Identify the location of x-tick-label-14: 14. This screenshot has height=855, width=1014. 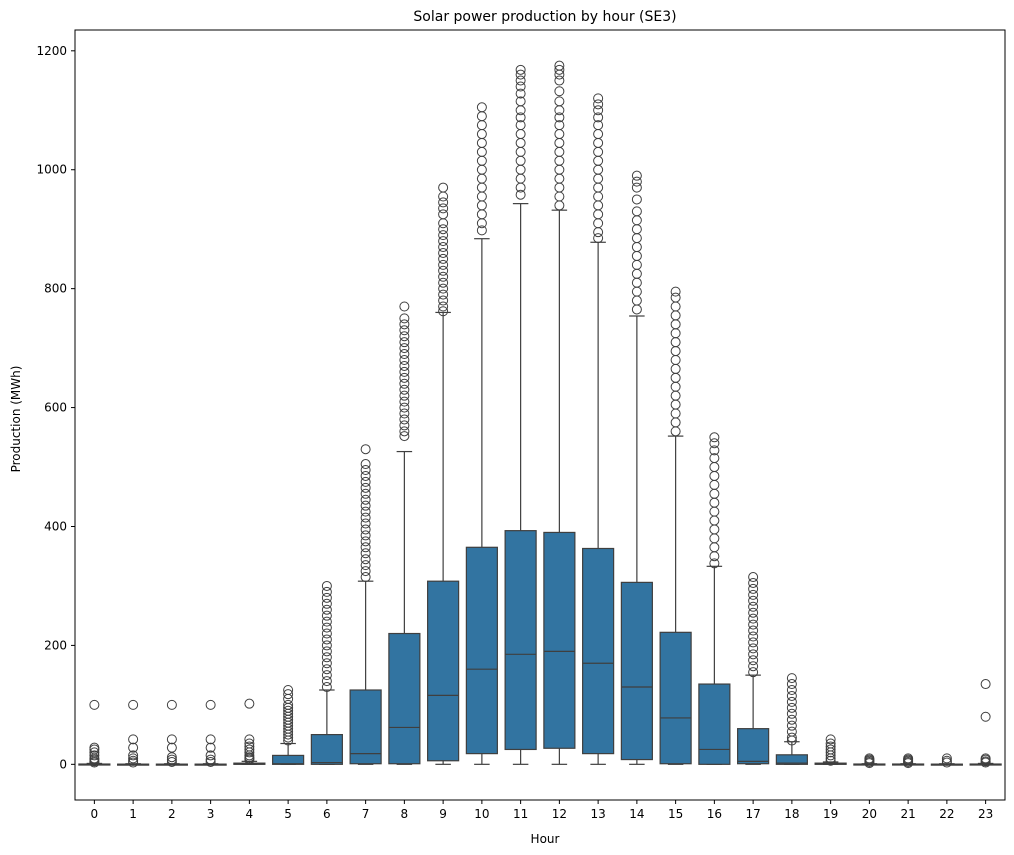
(636, 814).